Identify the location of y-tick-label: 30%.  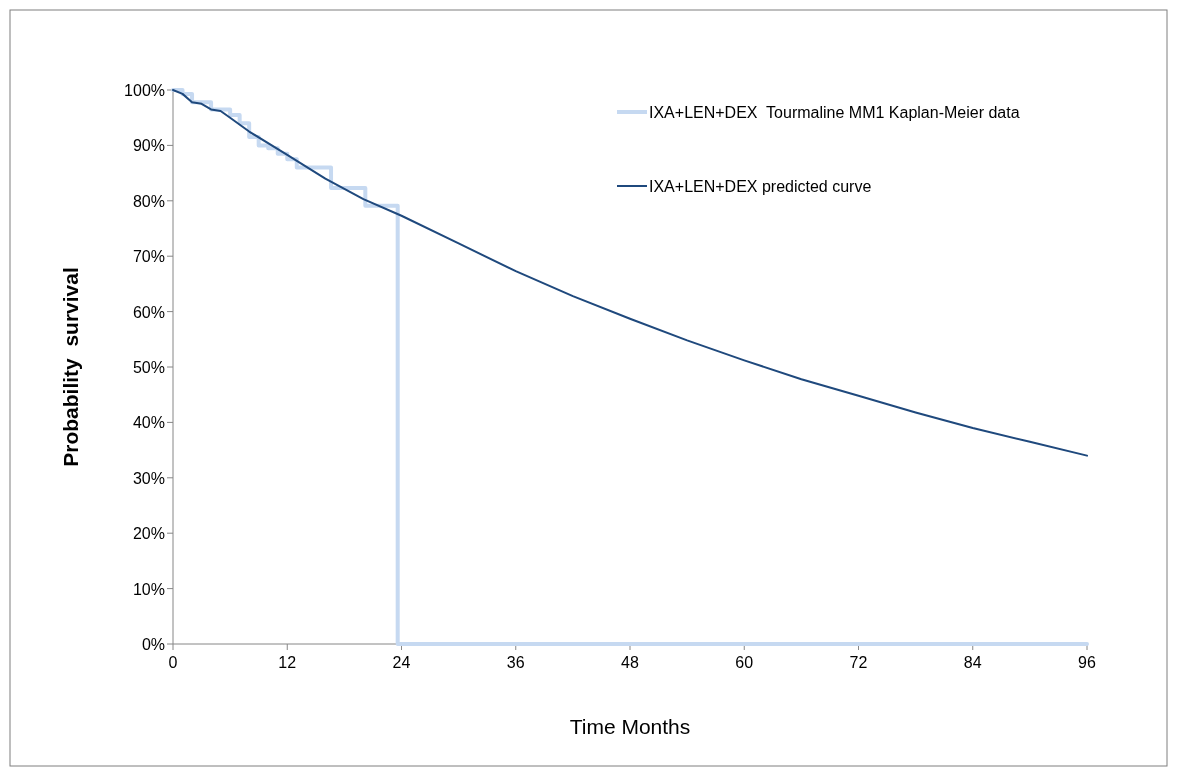
(148, 478).